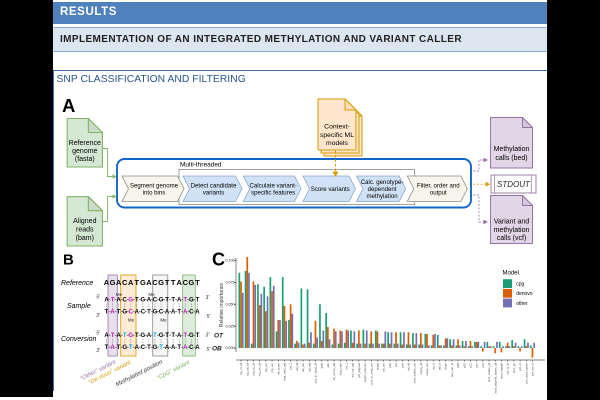  Describe the element at coordinates (217, 349) in the screenshot. I see `svg-text: OB` at that location.